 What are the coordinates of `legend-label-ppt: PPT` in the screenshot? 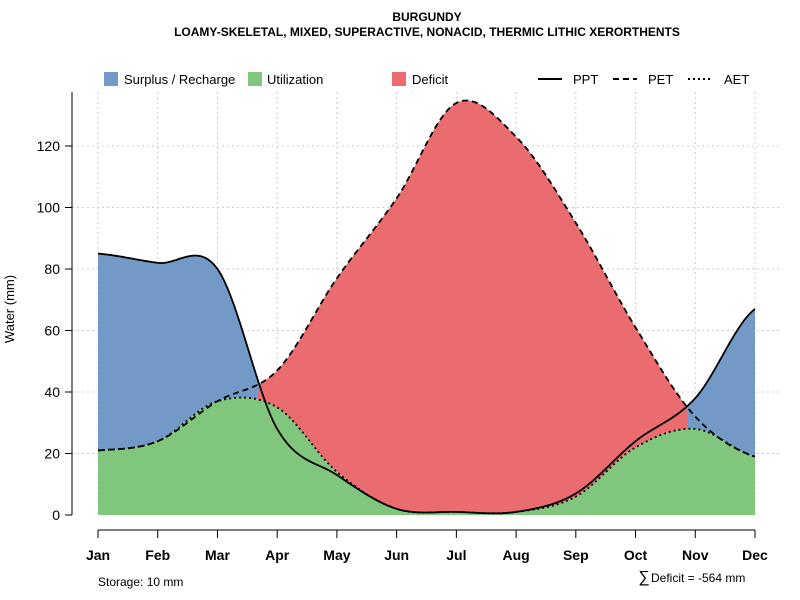 It's located at (585, 79).